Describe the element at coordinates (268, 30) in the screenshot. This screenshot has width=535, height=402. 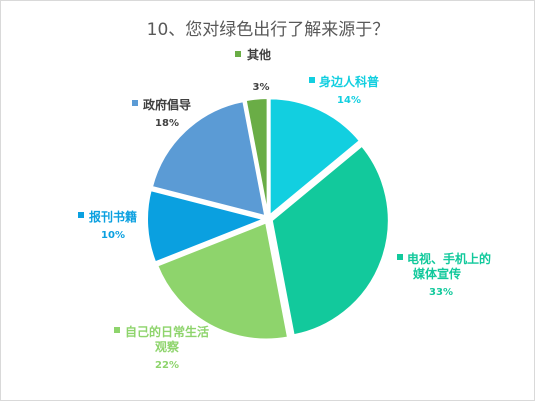
I see `chart-title: 10、您对绿色出行了解来源于？` at that location.